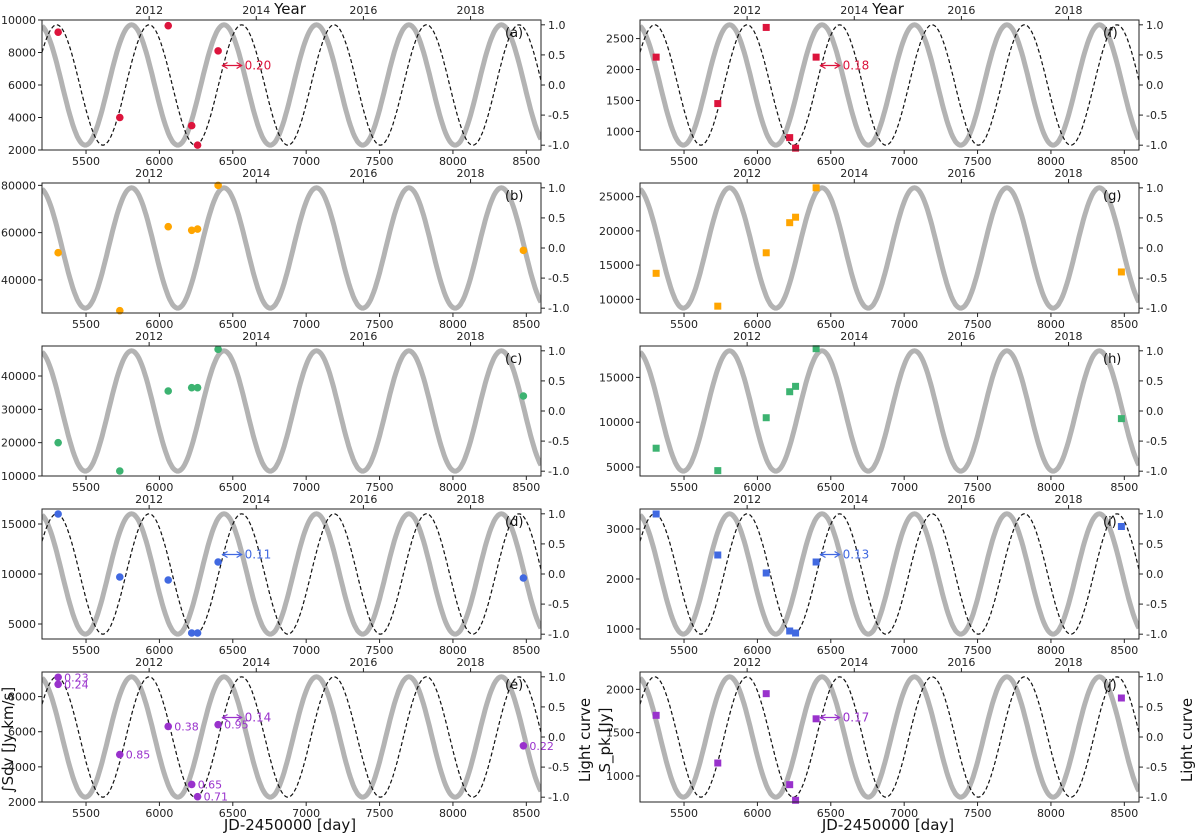 This screenshot has width=1200, height=836. What do you see at coordinates (747, 662) in the screenshot?
I see `year-tick-label-j-0: 2012` at bounding box center [747, 662].